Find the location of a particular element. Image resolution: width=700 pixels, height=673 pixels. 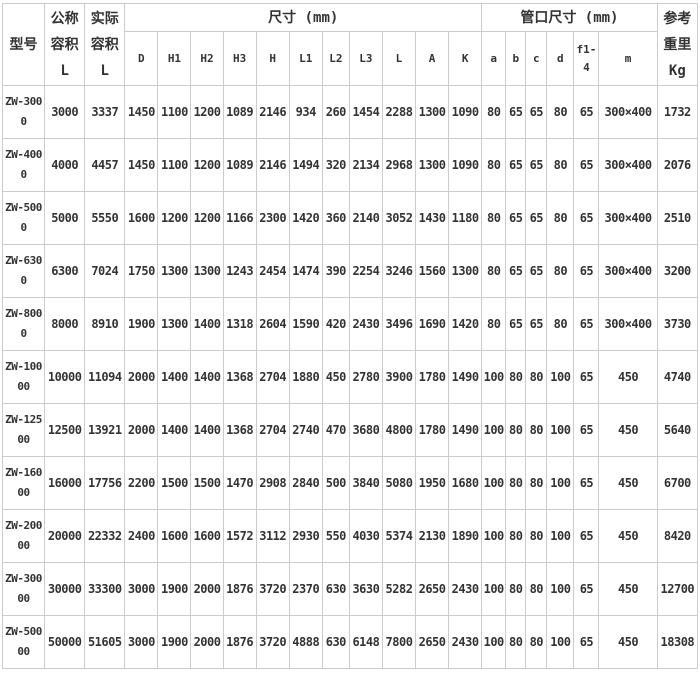

model-cell: ZW-5000 is located at coordinates (23, 218).